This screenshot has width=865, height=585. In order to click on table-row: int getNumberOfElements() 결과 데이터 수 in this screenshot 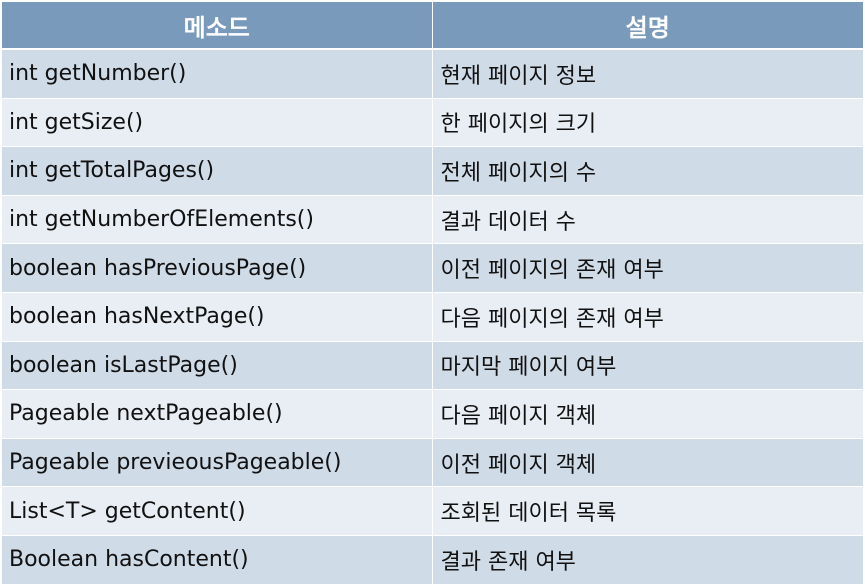, I will do `click(432, 220)`.